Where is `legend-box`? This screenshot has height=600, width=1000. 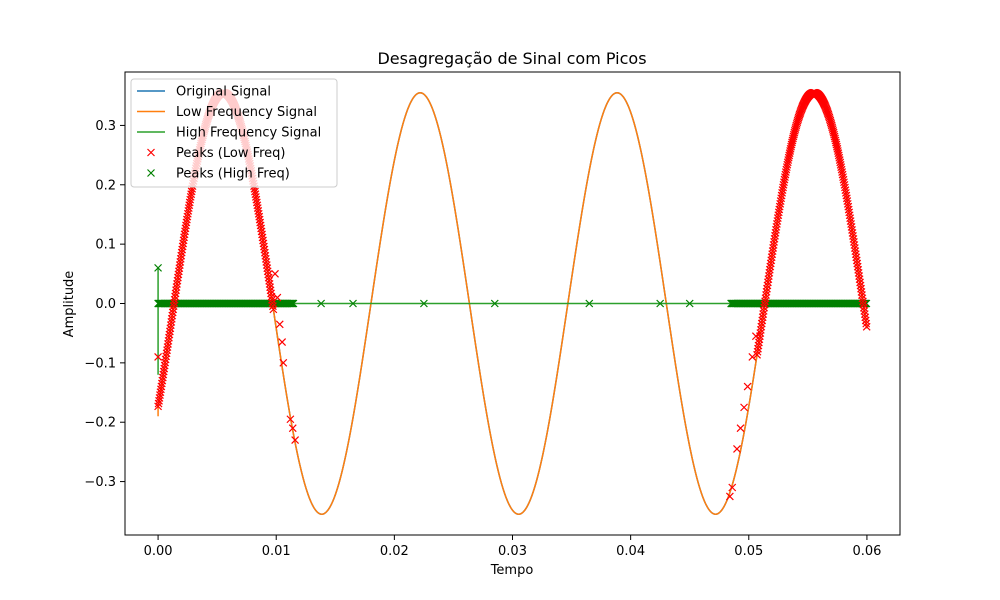 legend-box is located at coordinates (234, 133).